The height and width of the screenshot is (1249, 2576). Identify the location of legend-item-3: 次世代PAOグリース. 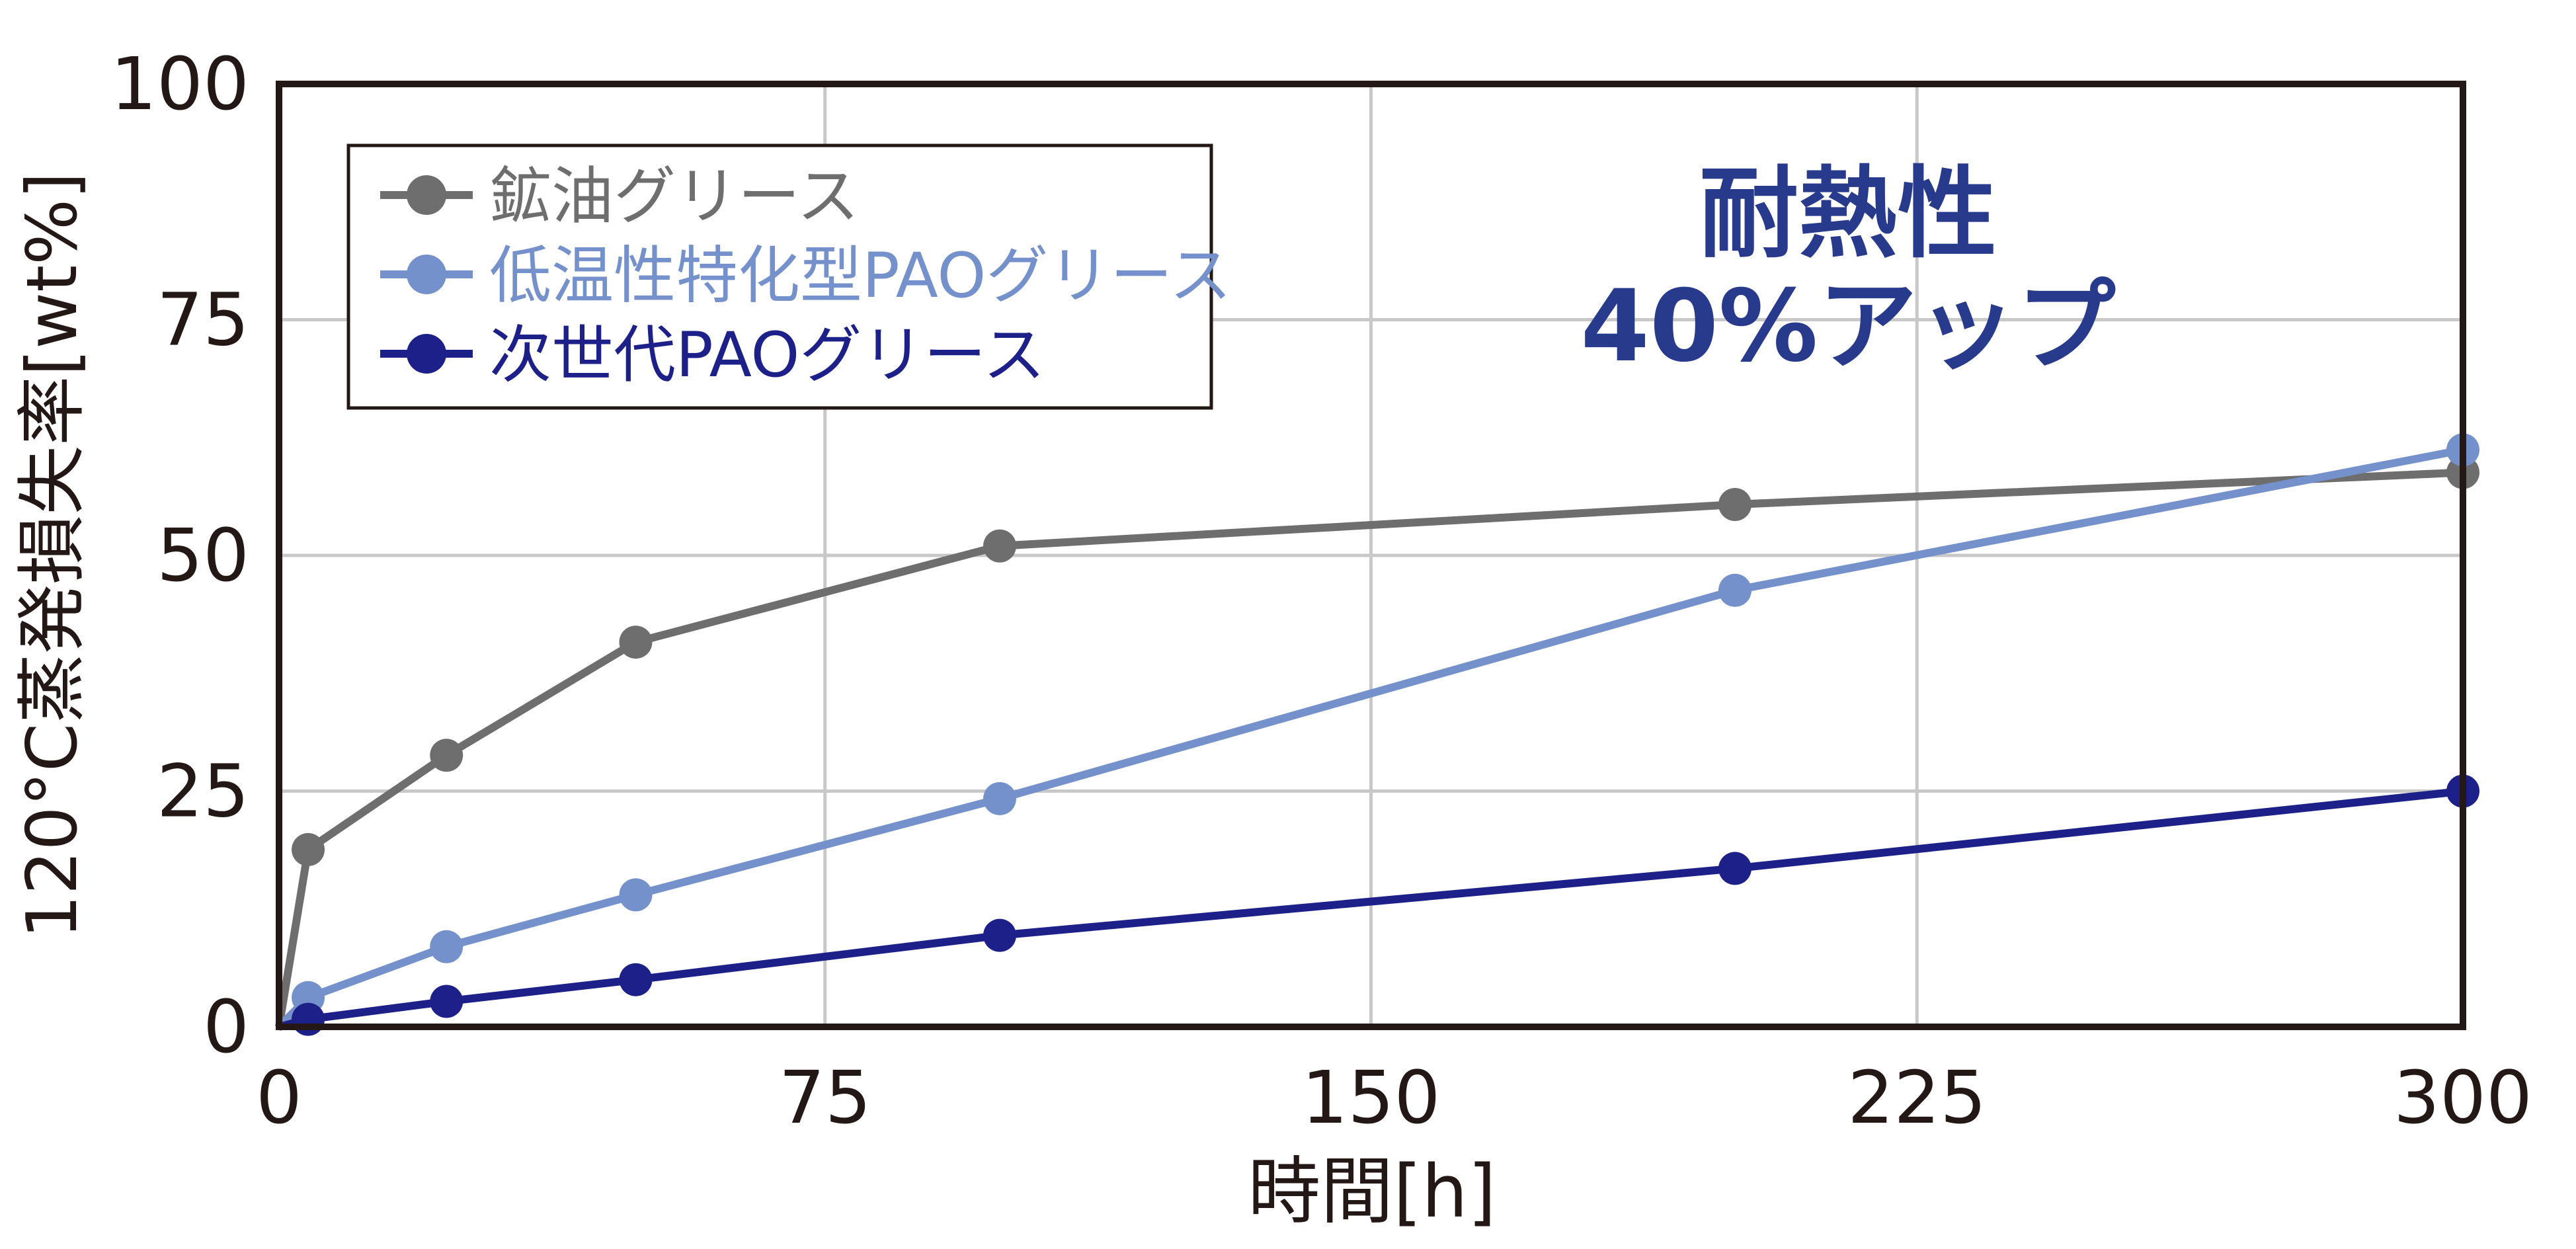
(713, 355).